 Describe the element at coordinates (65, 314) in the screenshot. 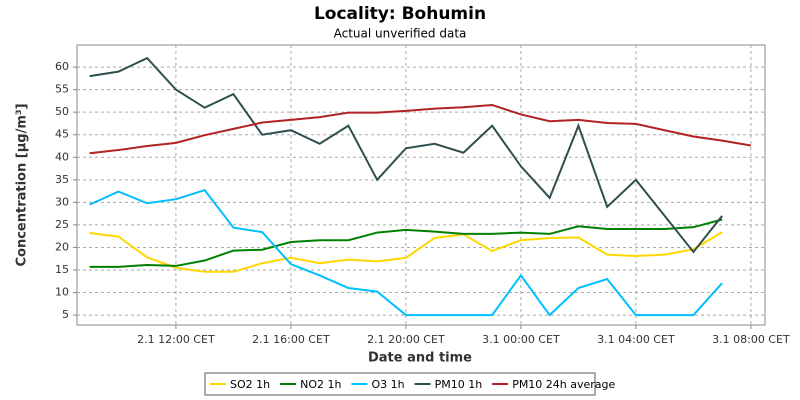

I see `y-tick-label: 5` at that location.